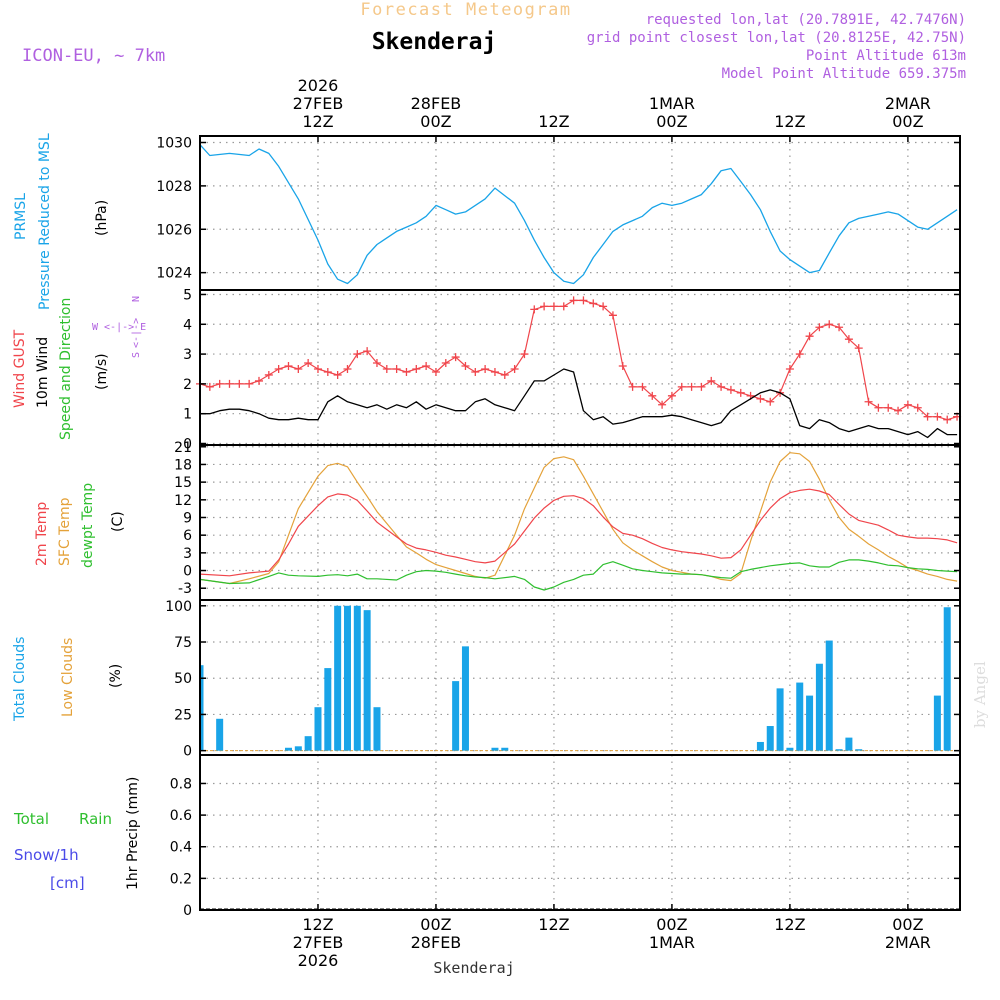  What do you see at coordinates (187, 295) in the screenshot?
I see `y-tick-label: 5` at bounding box center [187, 295].